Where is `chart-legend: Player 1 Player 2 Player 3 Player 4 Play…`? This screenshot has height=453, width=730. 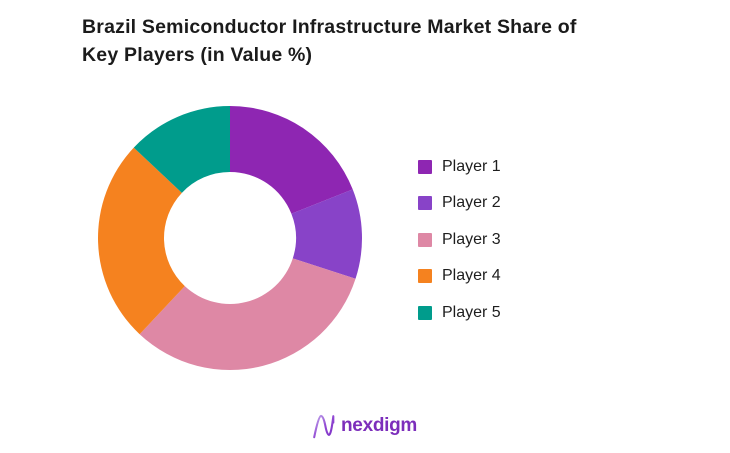 chart-legend: Player 1 Player 2 Player 3 Player 4 Play… is located at coordinates (459, 249).